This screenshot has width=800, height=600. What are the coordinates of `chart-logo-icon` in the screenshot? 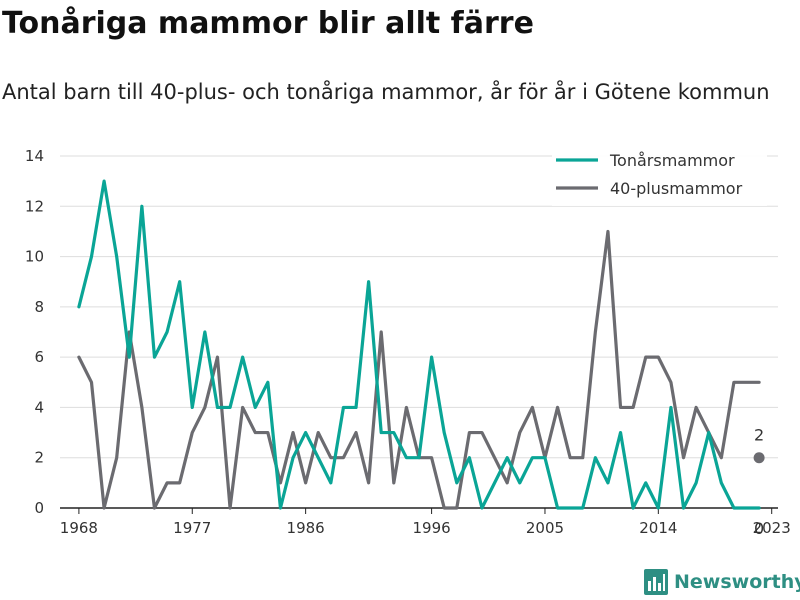 It's located at (656, 582).